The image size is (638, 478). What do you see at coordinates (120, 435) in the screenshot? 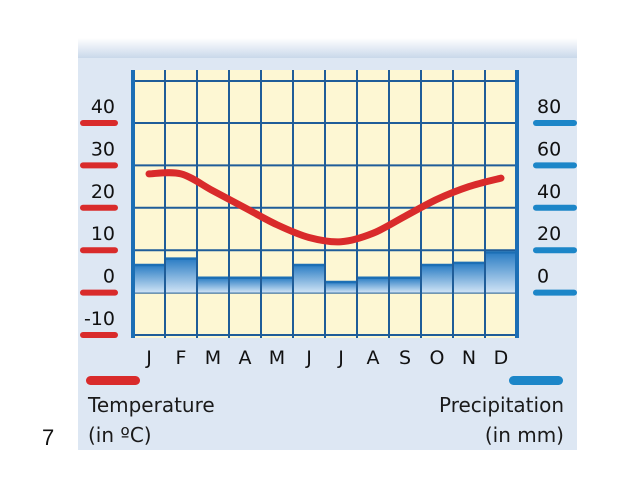
I see `temperature-legend-unit: (in ºC)` at bounding box center [120, 435].